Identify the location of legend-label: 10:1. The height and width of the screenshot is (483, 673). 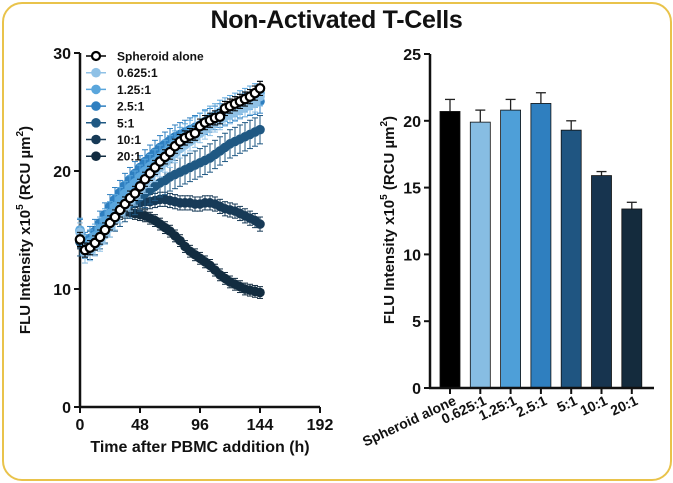
(129, 140).